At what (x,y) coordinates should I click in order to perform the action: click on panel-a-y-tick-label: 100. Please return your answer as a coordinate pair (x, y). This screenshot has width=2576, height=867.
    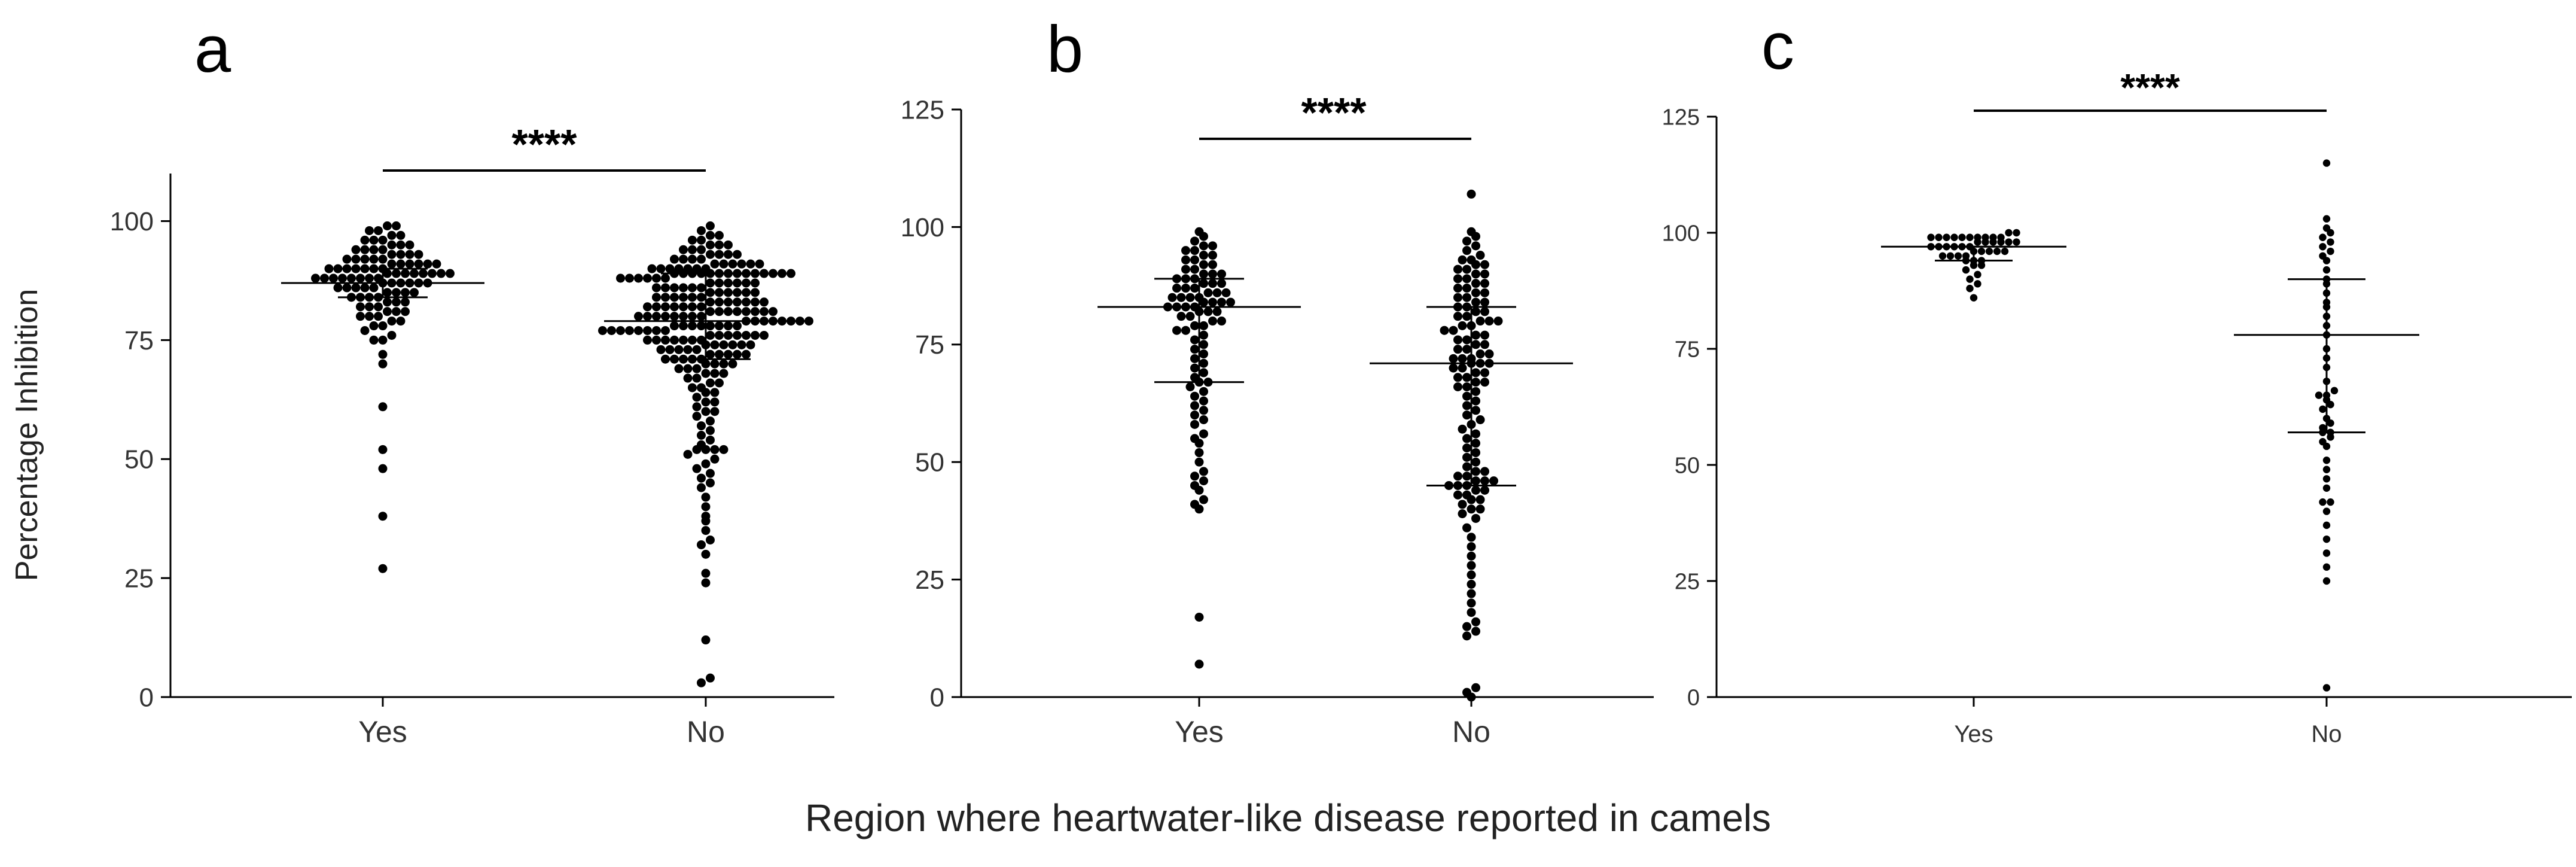
    Looking at the image, I should click on (132, 221).